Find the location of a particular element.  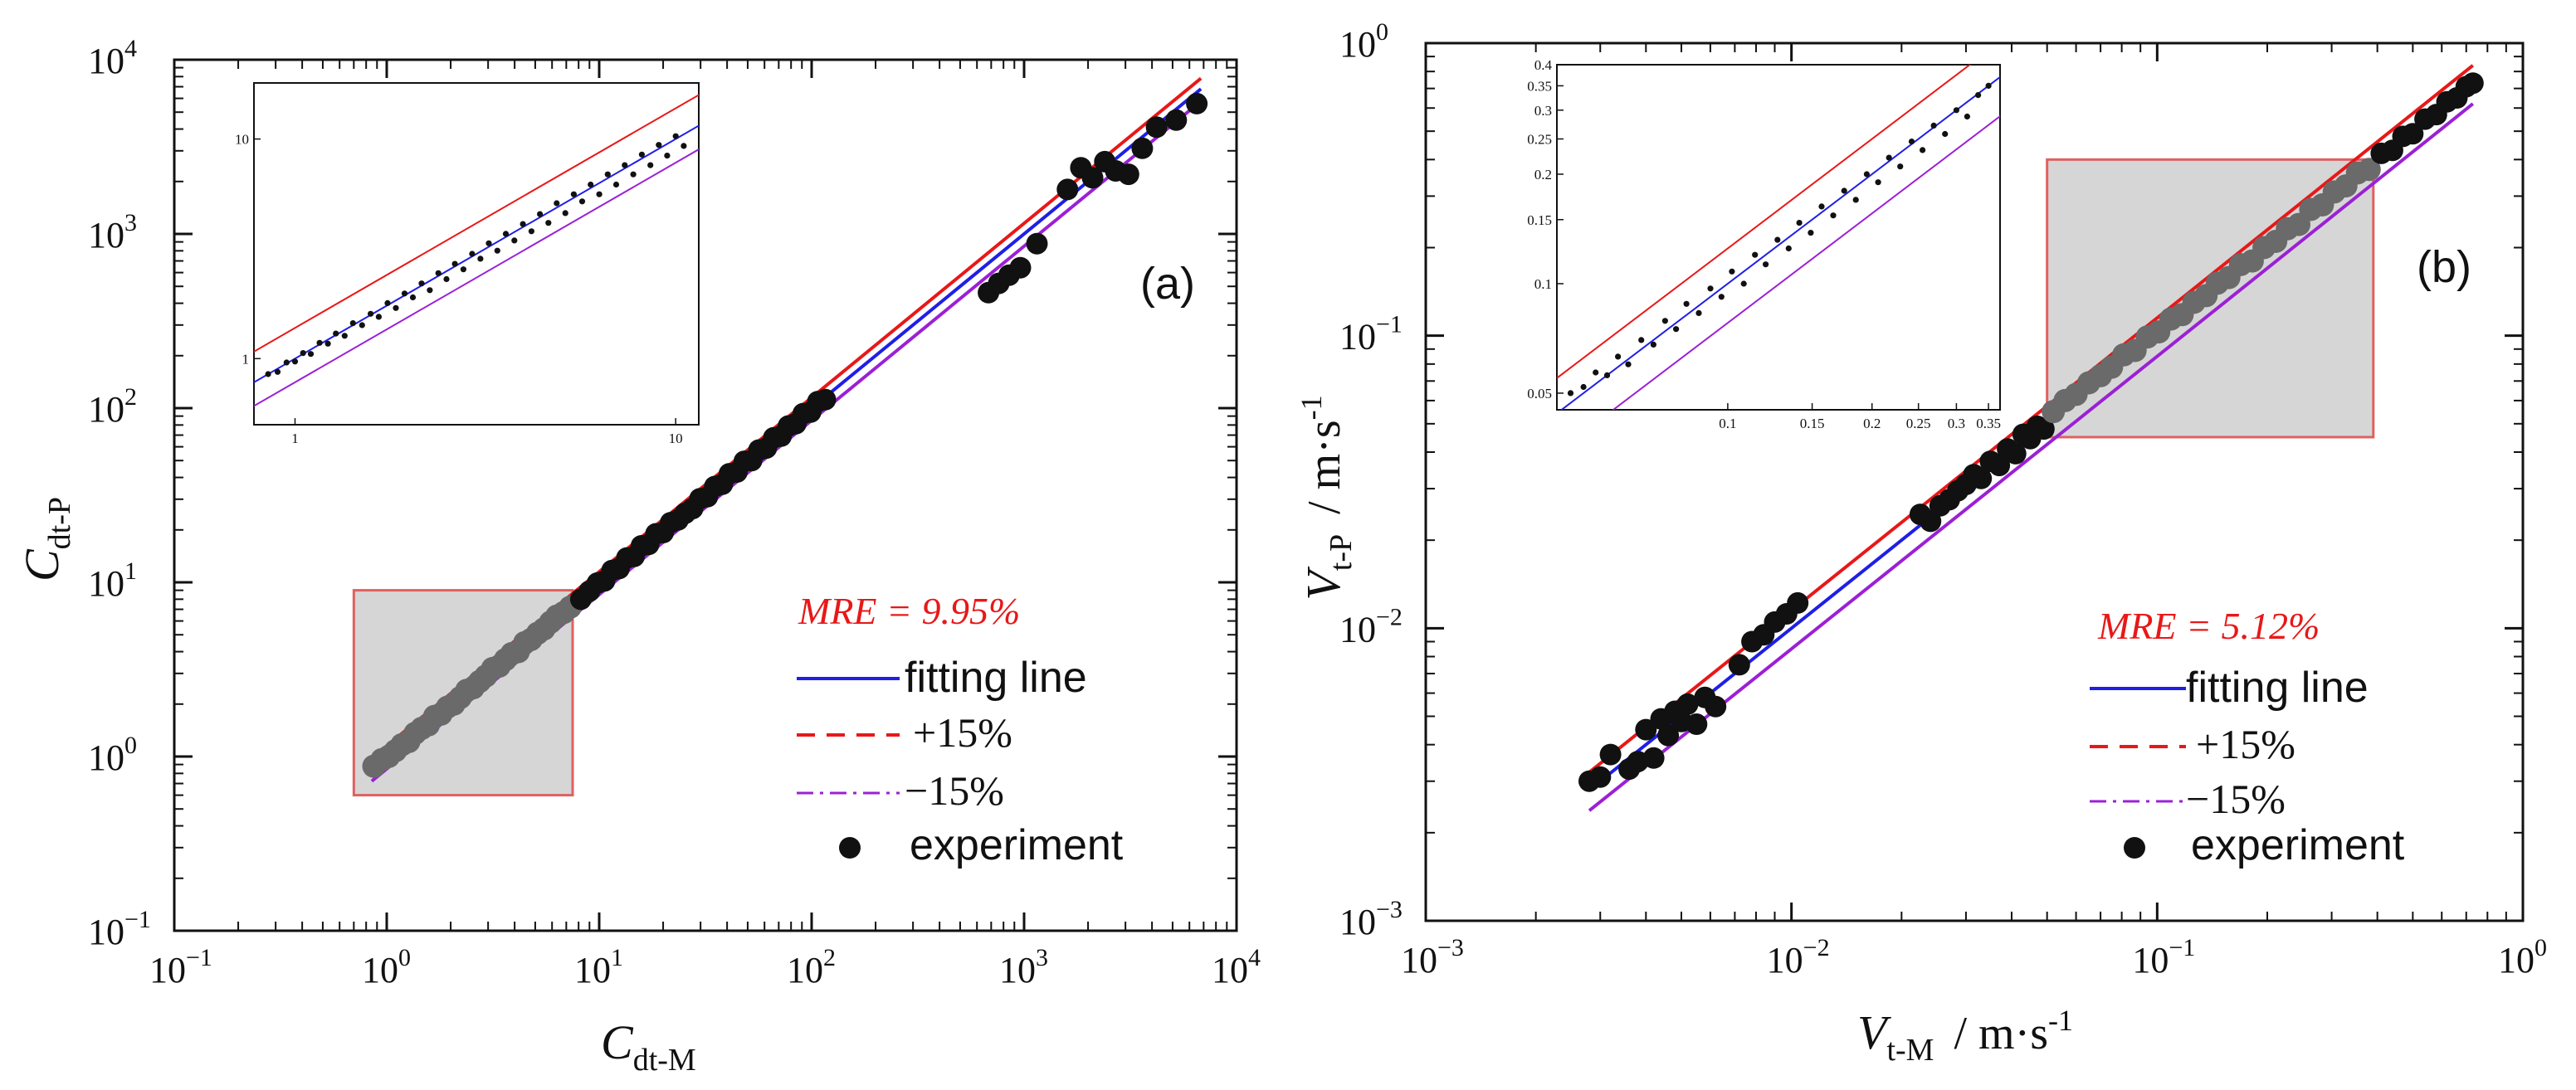

inset-minus-15-line is located at coordinates (1806, 262).